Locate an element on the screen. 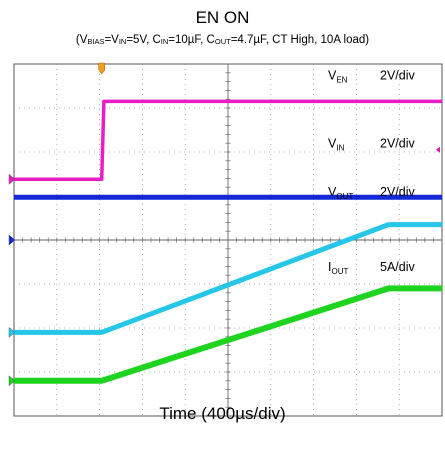 The width and height of the screenshot is (445, 457). chart-title: EN ON is located at coordinates (222, 17).